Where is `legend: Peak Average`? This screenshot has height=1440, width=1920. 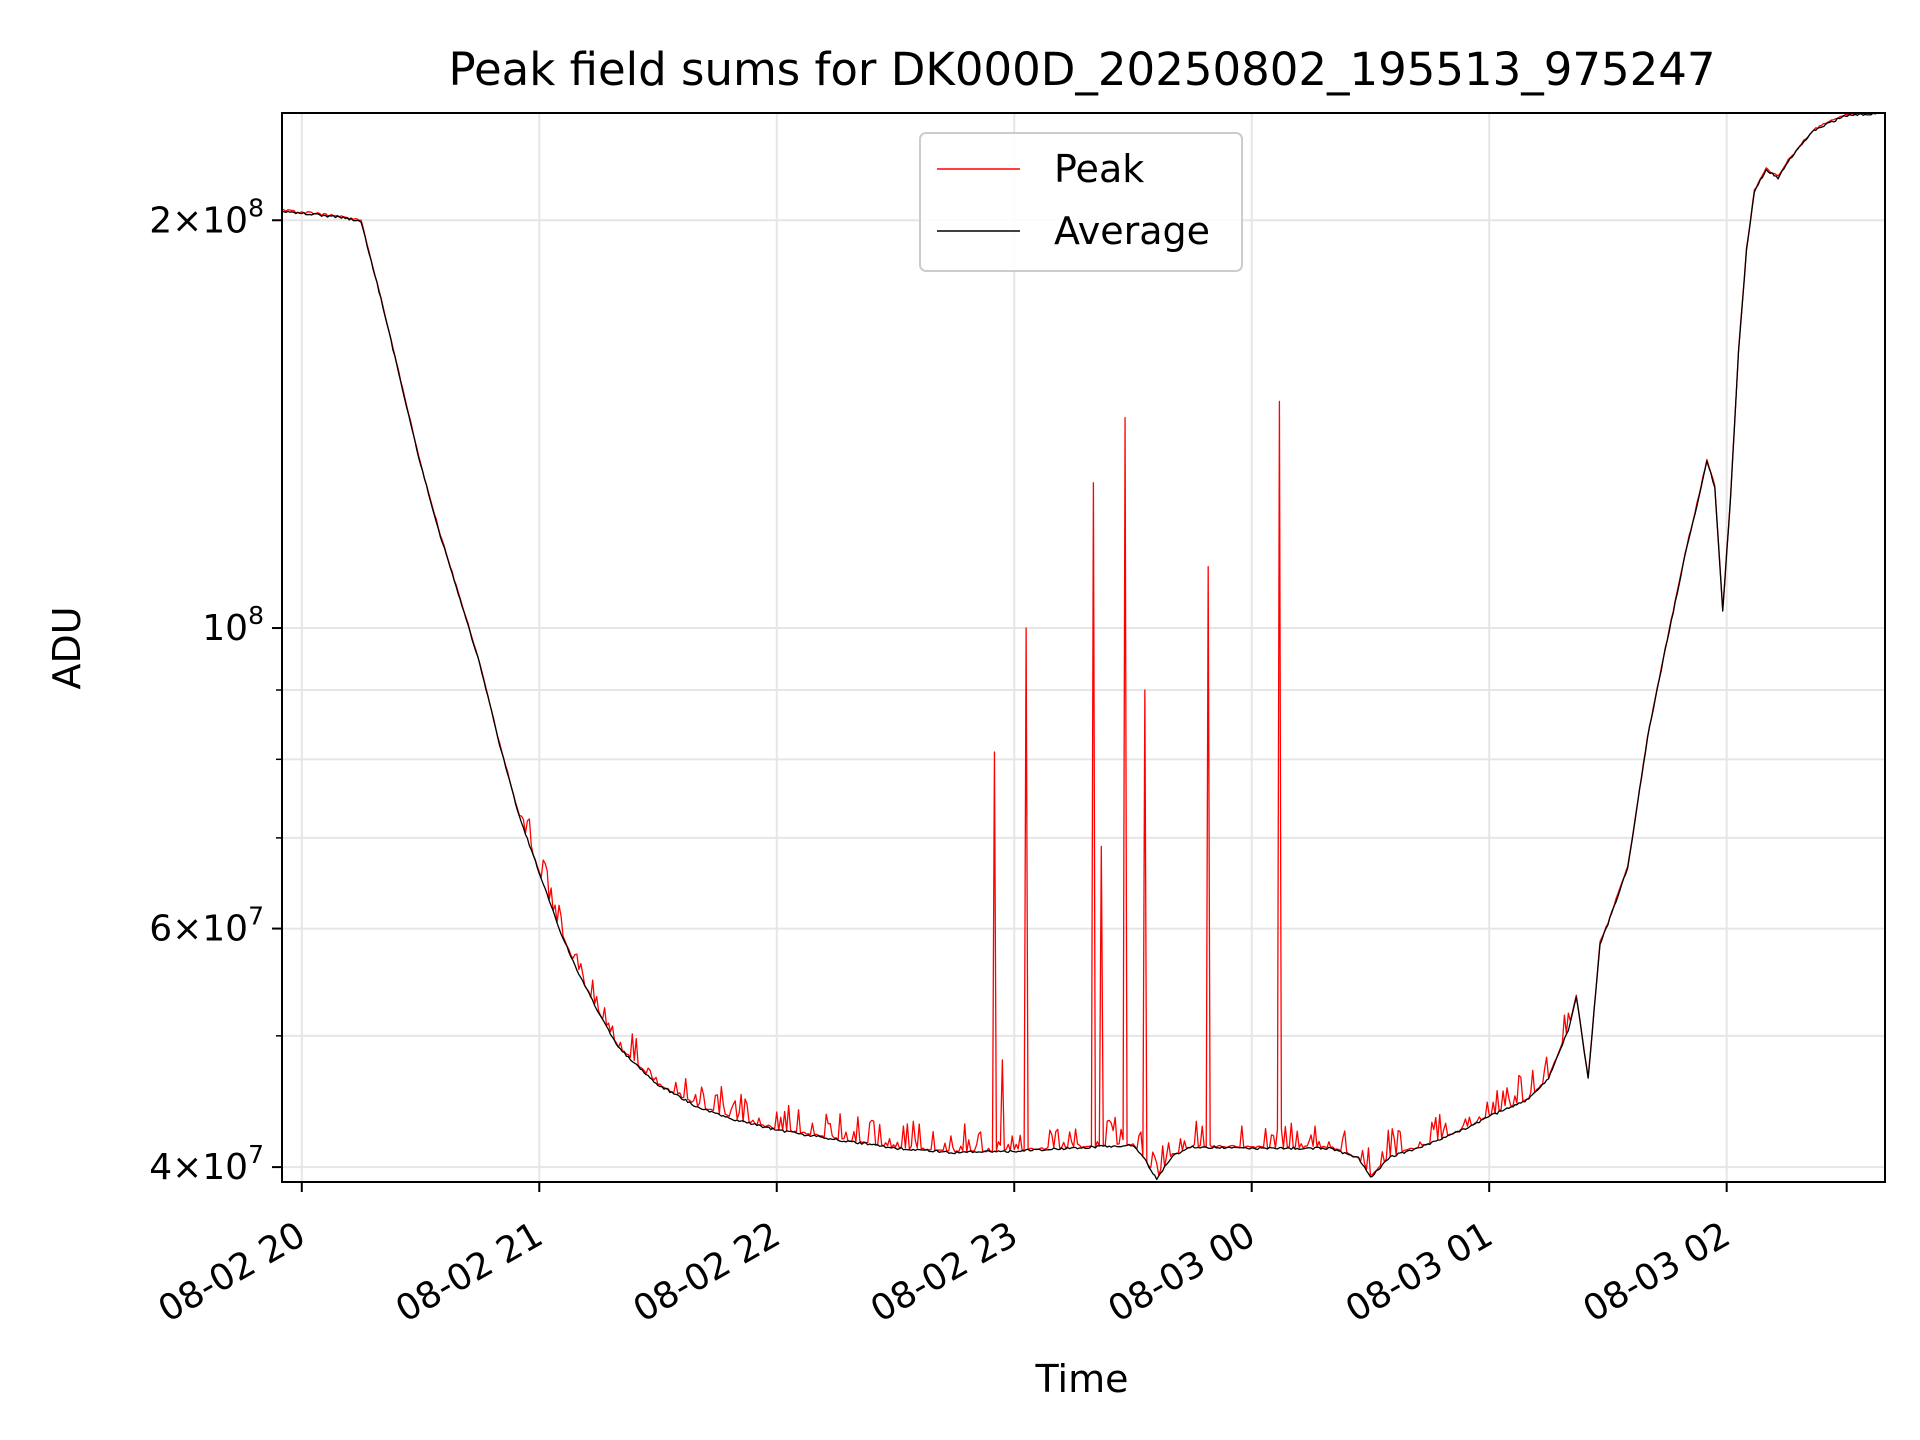
legend: Peak Average is located at coordinates (1081, 202).